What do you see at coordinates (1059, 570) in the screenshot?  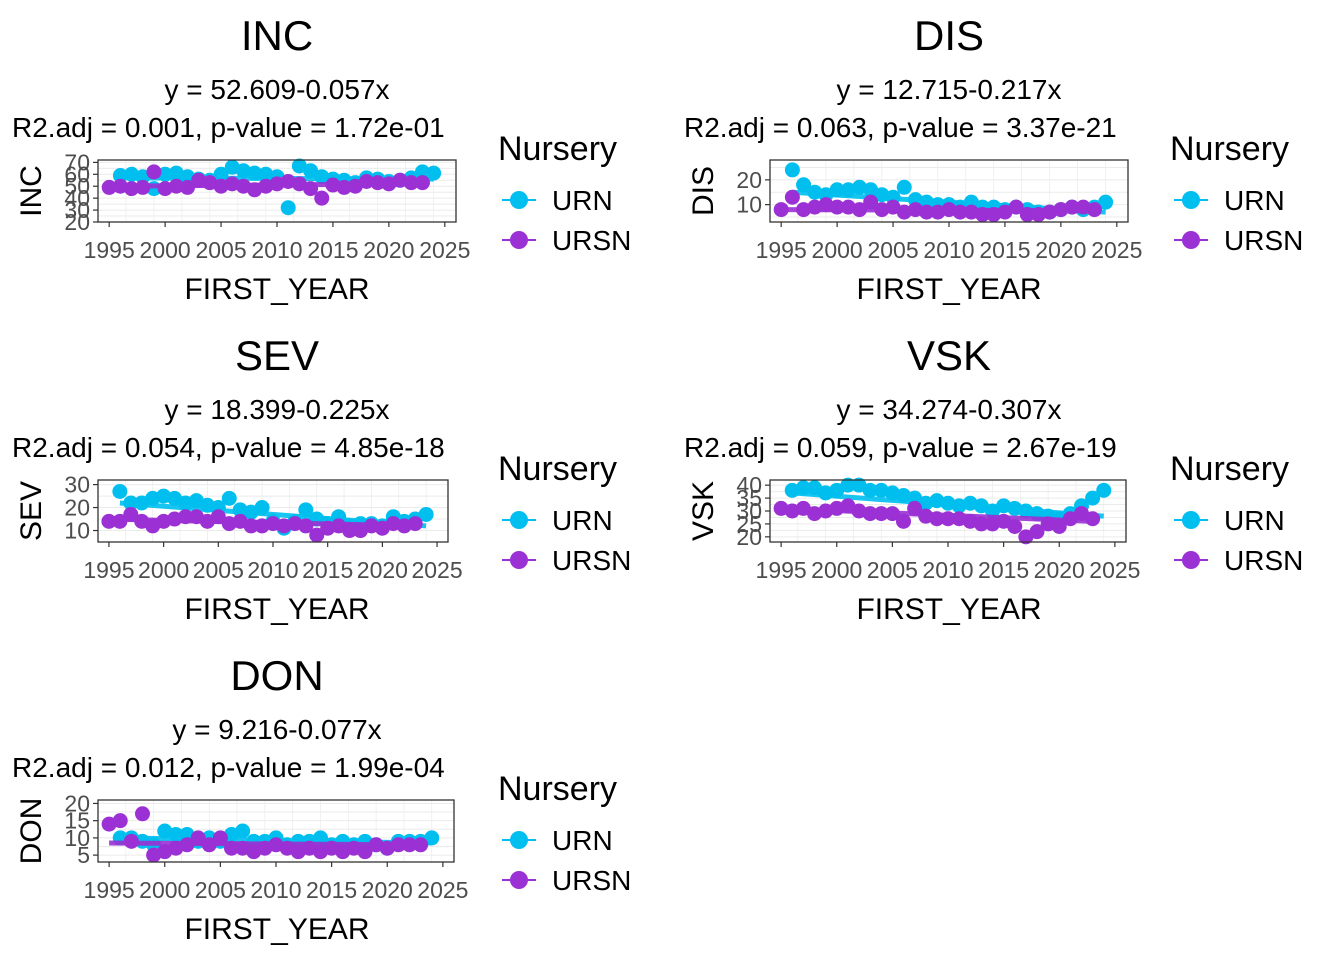 I see `x-tick-label: 2020` at bounding box center [1059, 570].